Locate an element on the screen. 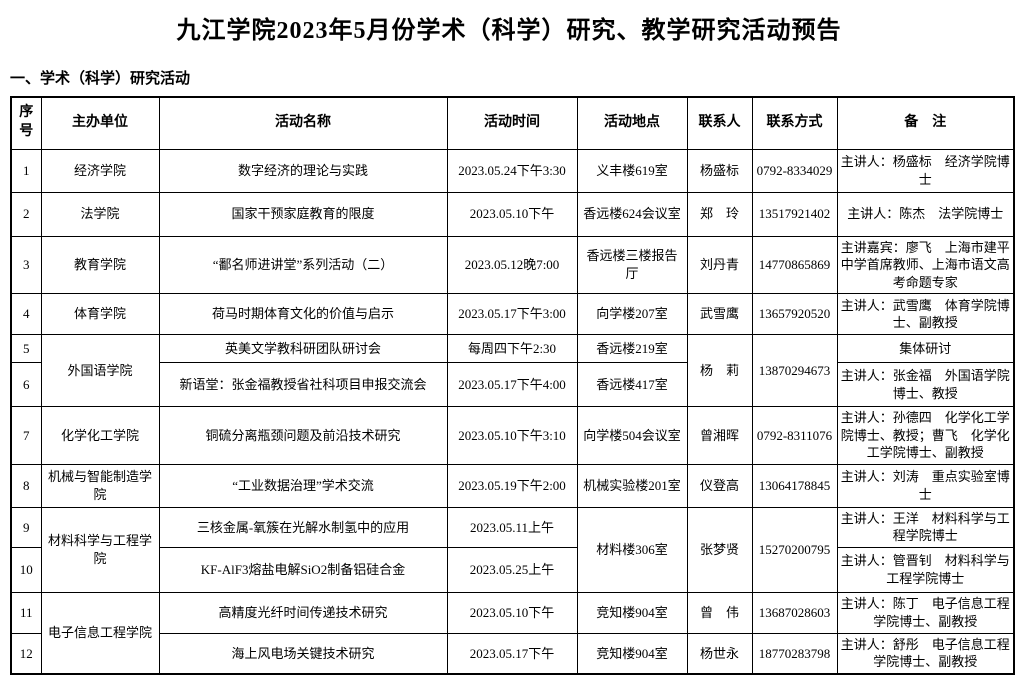 The width and height of the screenshot is (1018, 676). table-cell: 体育学院 is located at coordinates (100, 314).